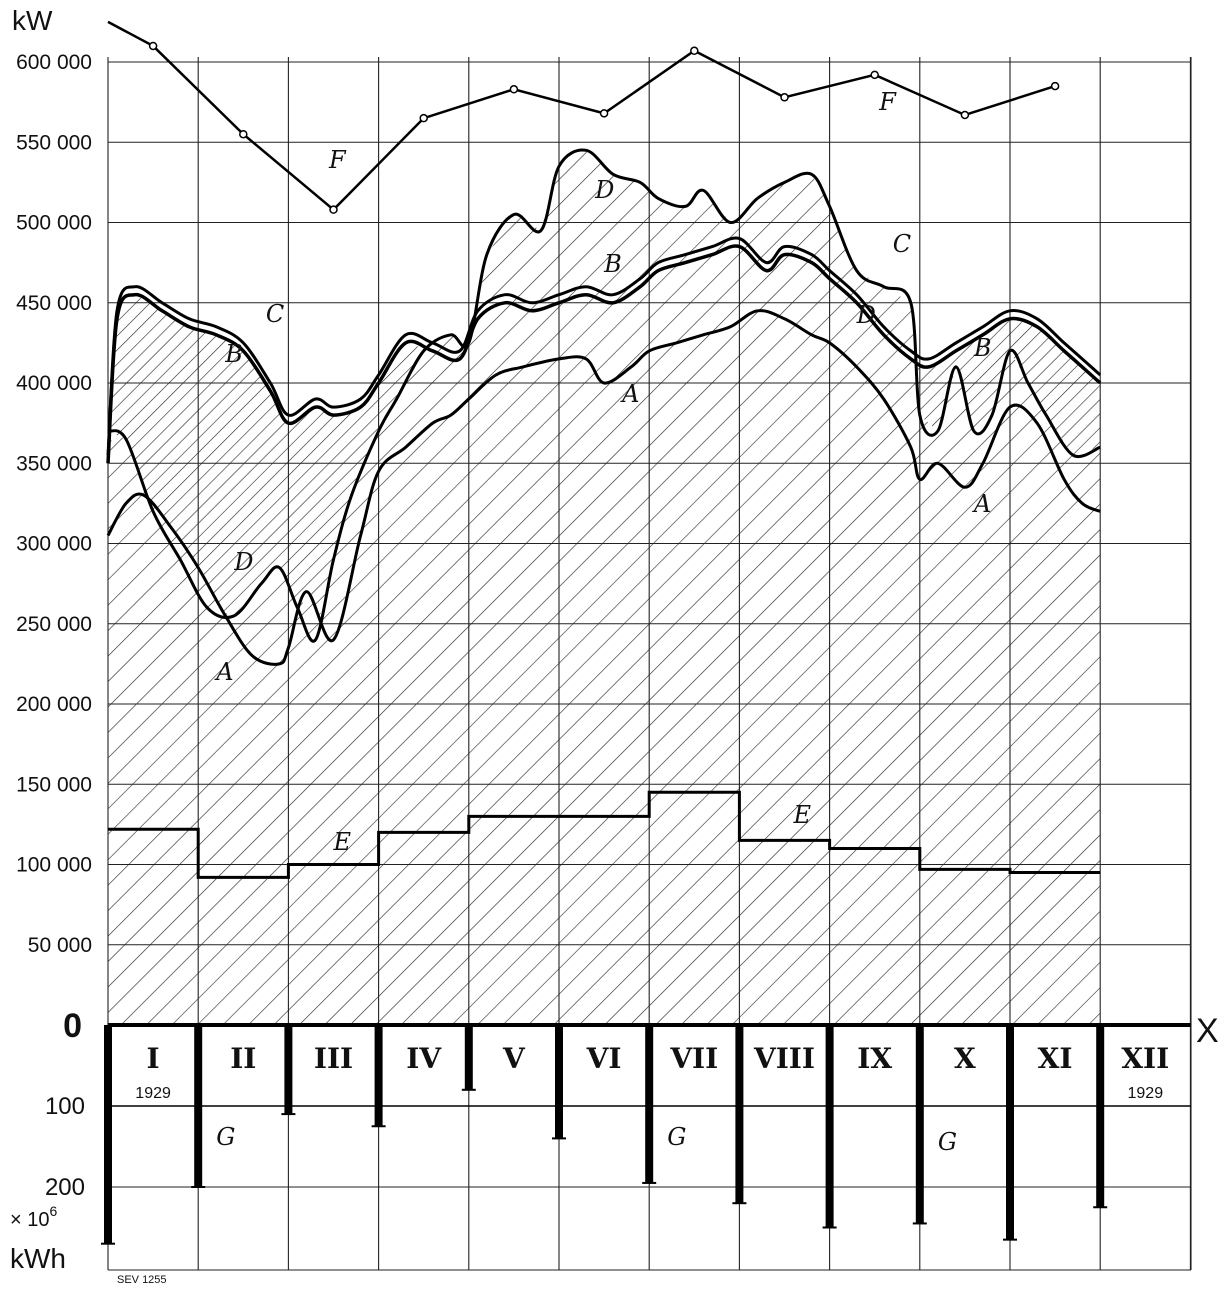  I want to click on year-label-last: 1929, so click(1146, 1093).